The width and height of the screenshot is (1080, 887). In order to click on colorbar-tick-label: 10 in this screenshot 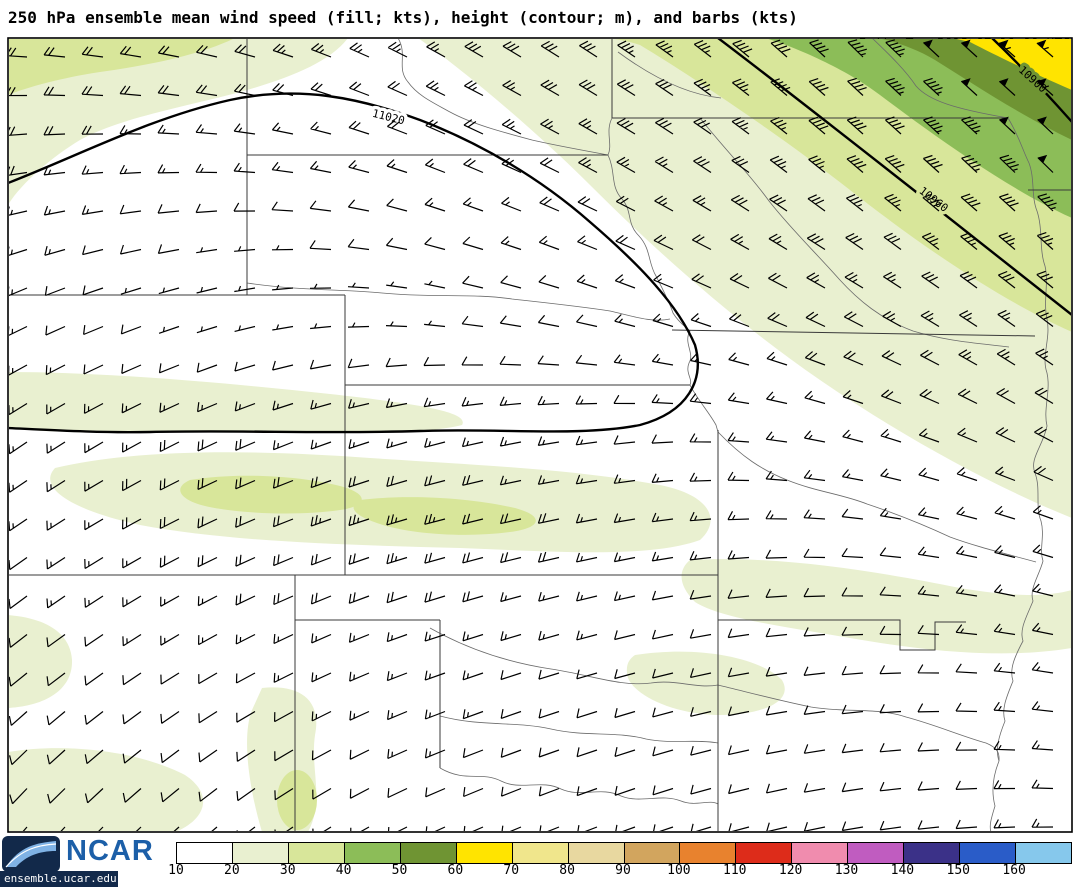, I will do `click(176, 870)`.